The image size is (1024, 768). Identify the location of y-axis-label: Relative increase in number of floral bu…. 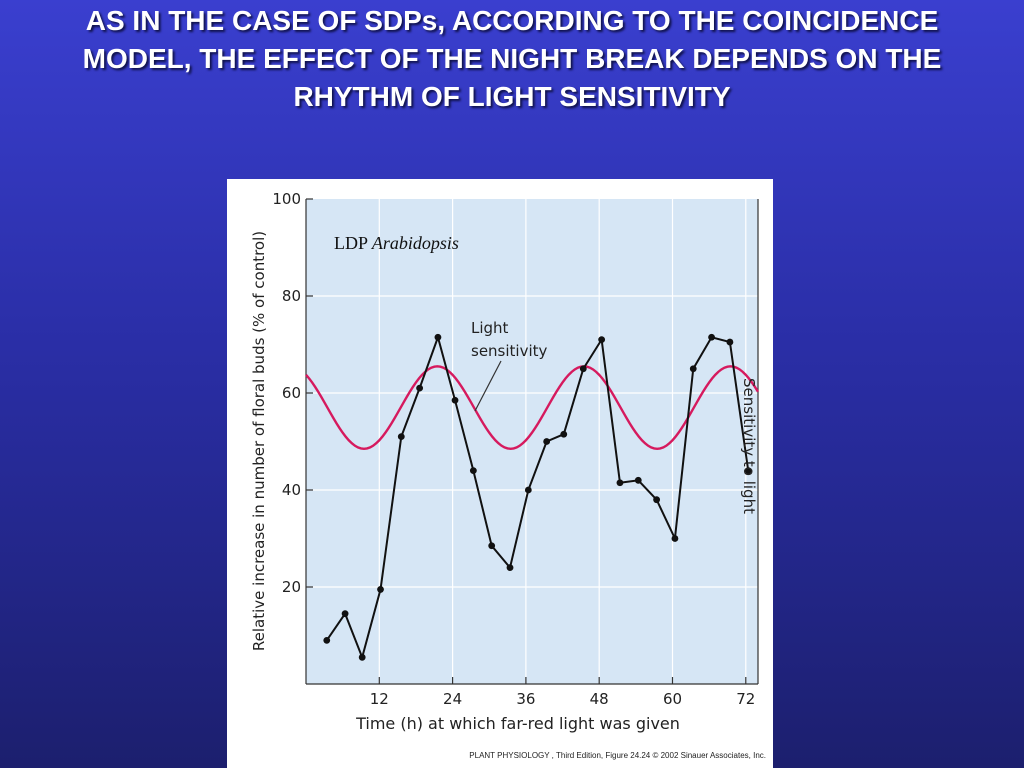
(259, 441).